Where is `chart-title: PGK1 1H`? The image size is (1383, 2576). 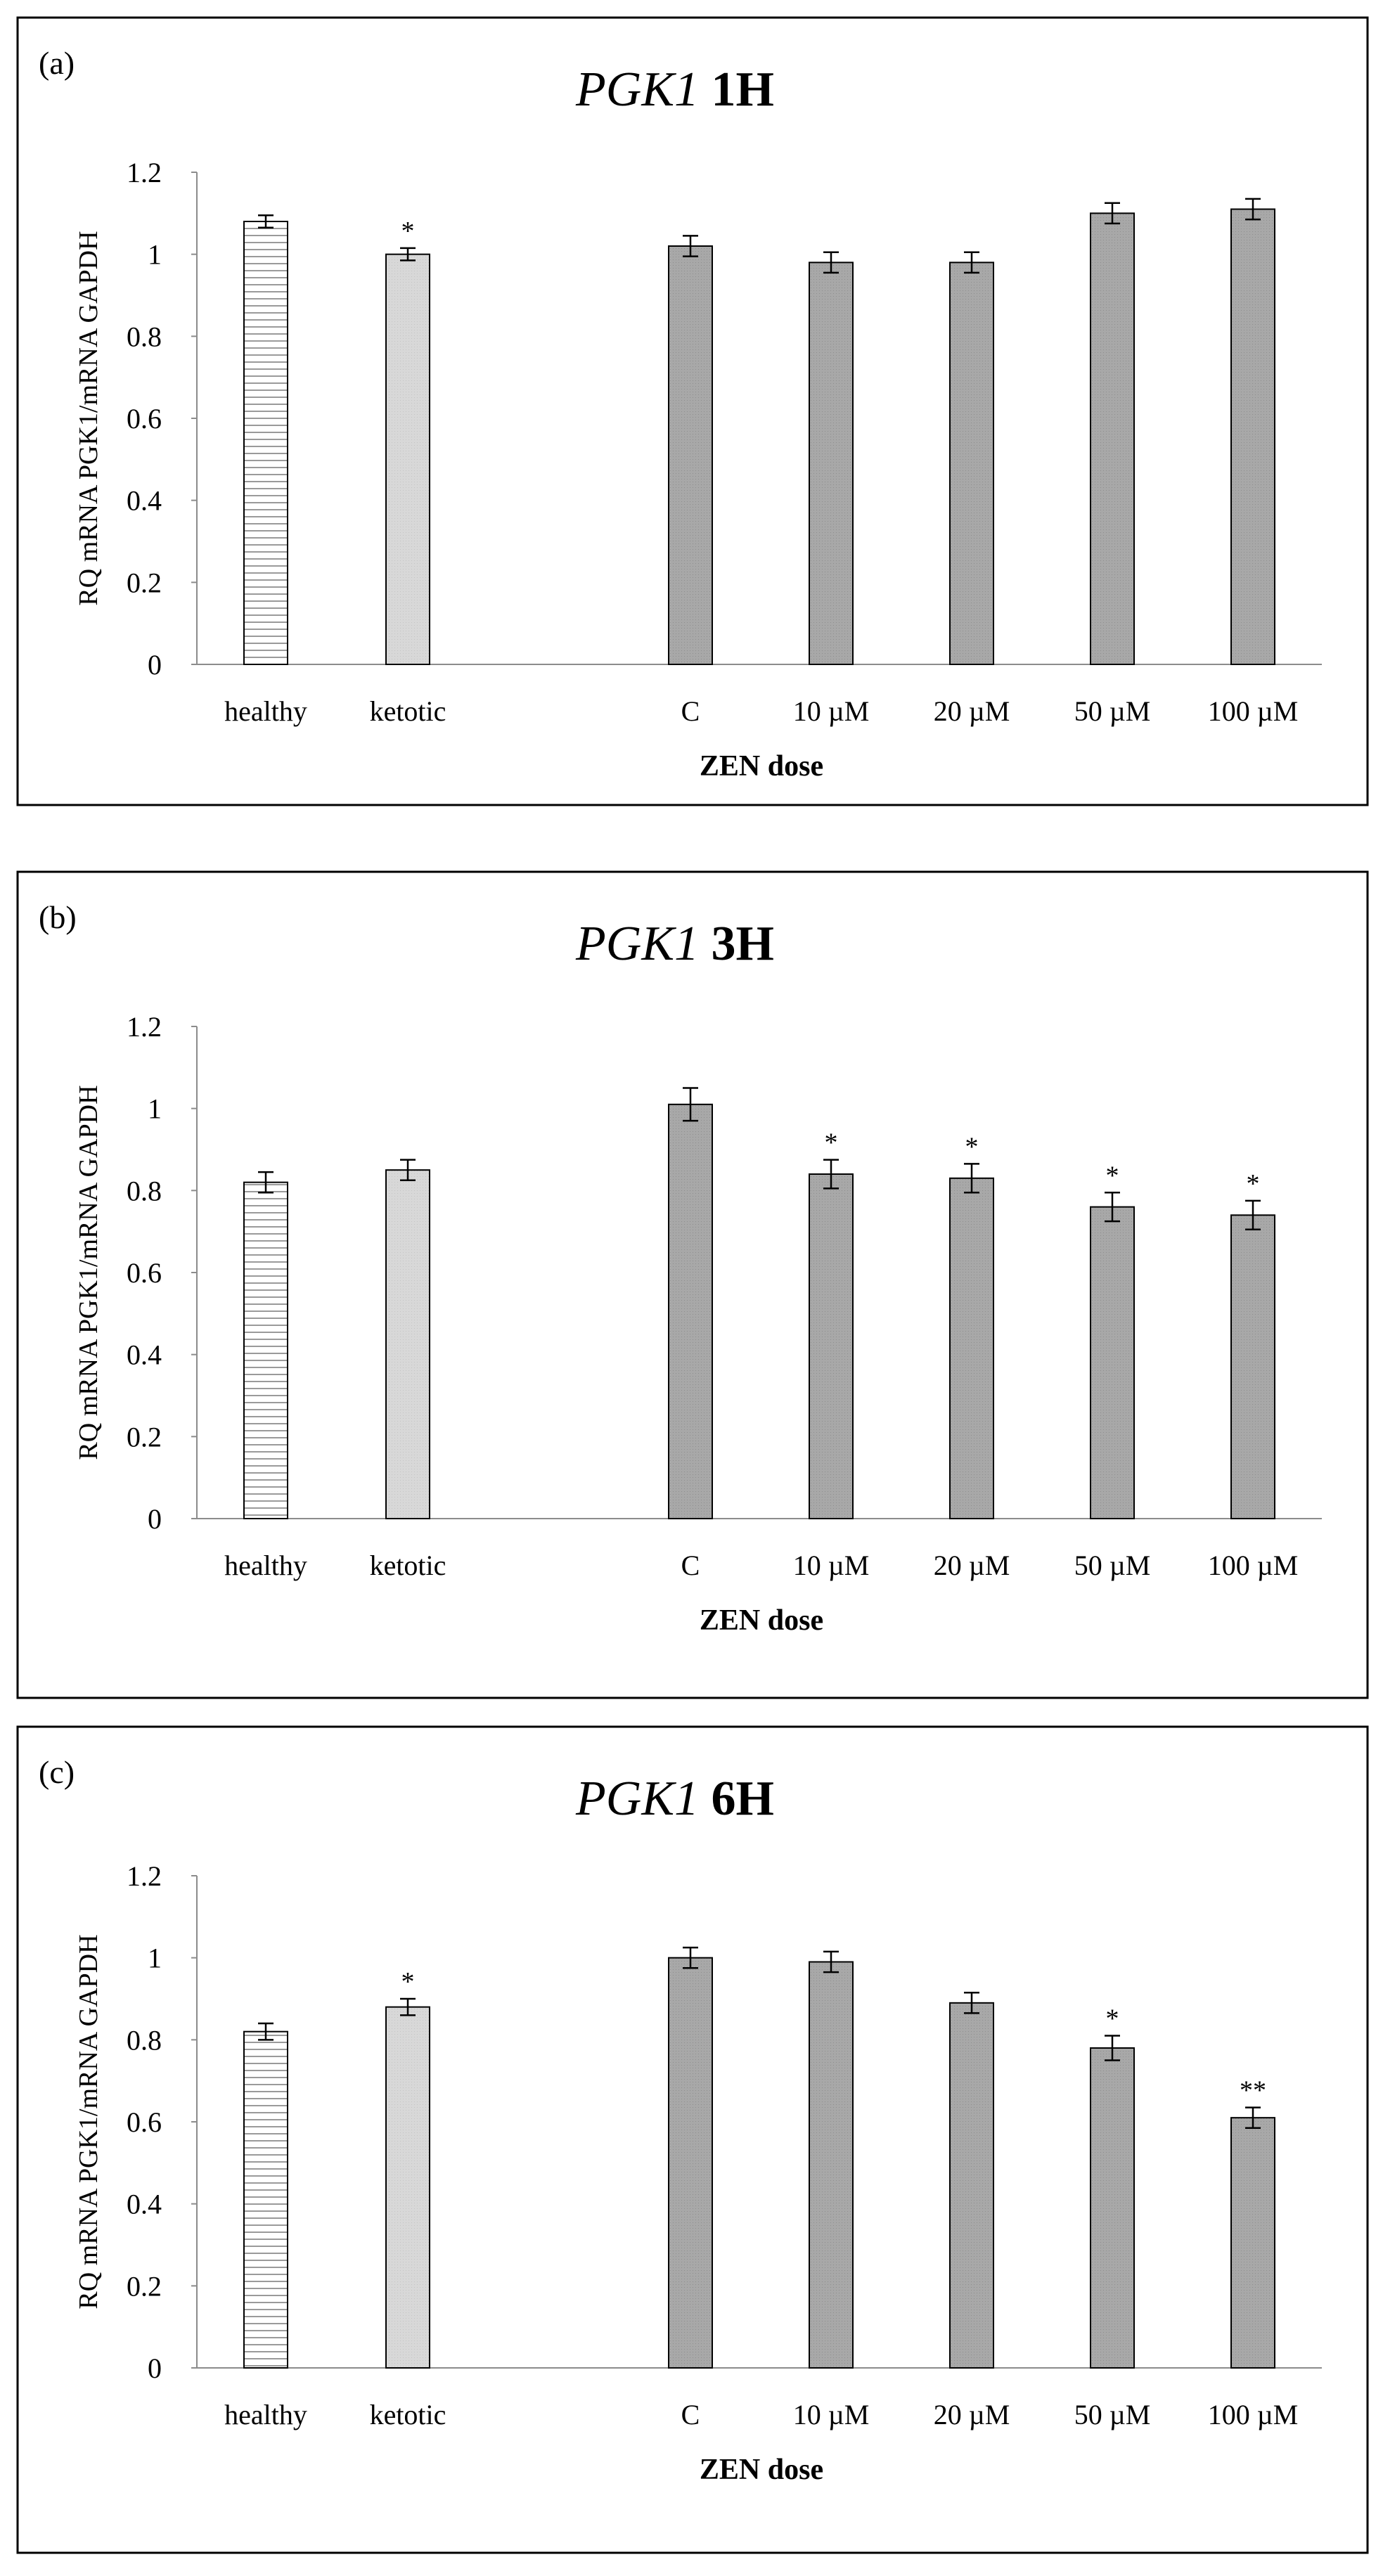
chart-title: PGK1 1H is located at coordinates (674, 90).